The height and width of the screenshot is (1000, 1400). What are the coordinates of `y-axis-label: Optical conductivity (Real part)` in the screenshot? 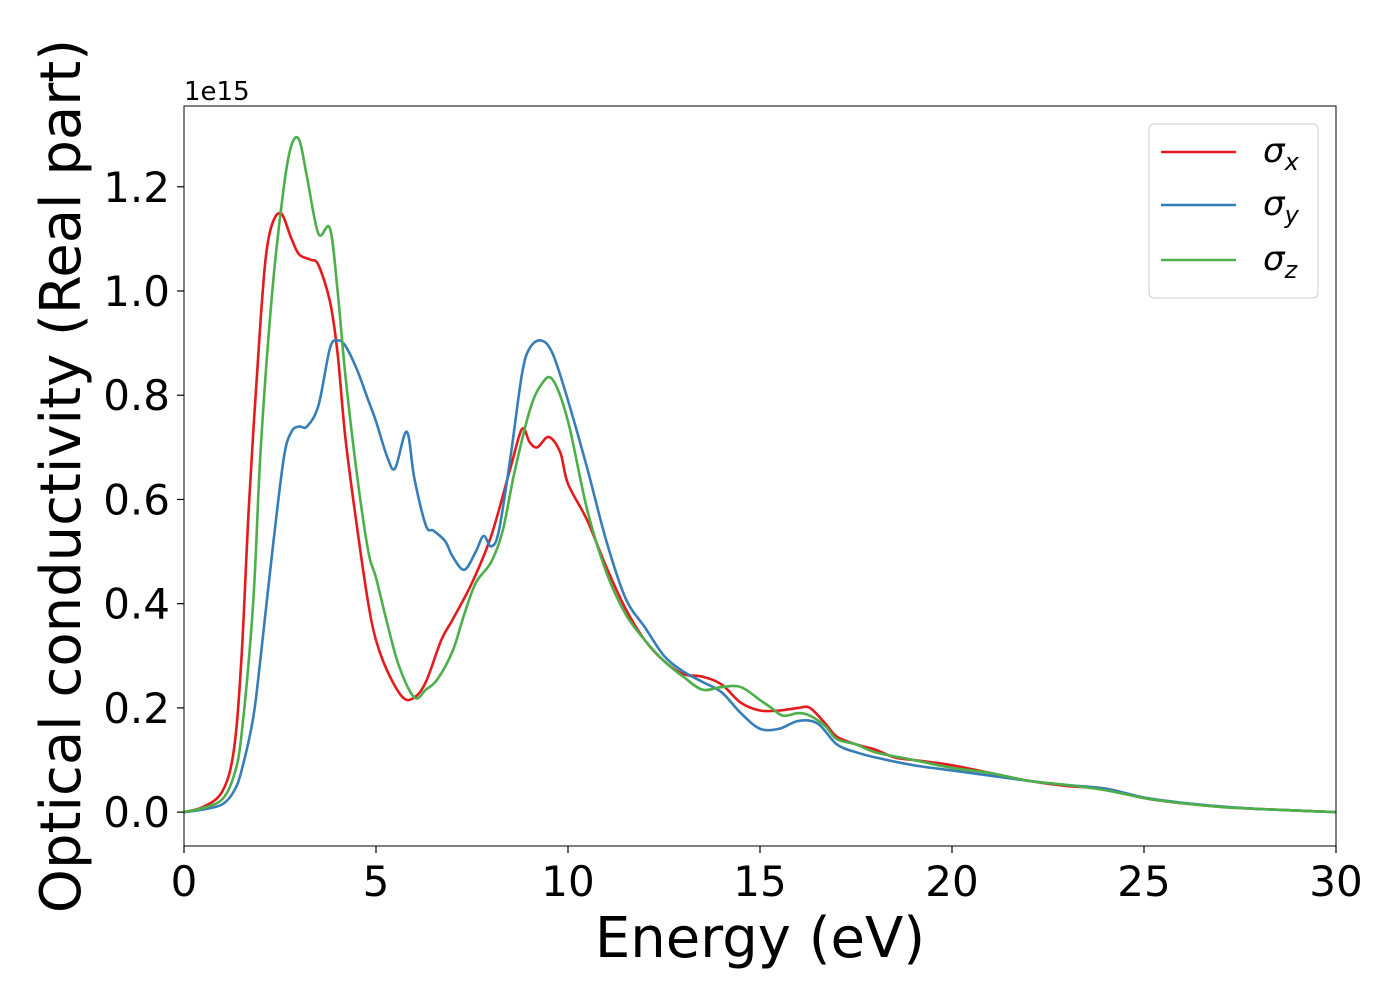 It's located at (61, 476).